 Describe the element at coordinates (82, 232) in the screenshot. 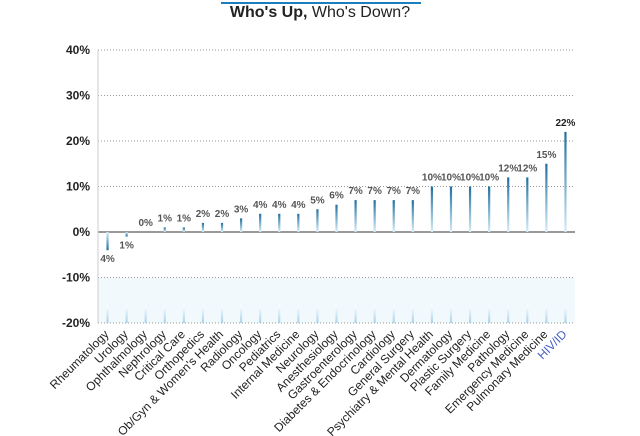

I see `y-tick-label: 0%` at that location.